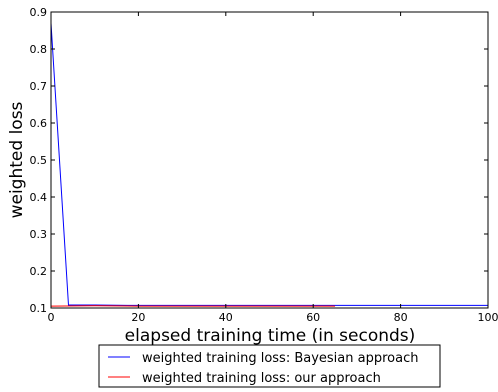 The width and height of the screenshot is (498, 392). Describe the element at coordinates (17, 159) in the screenshot. I see `y-axis-title: weighted loss` at that location.